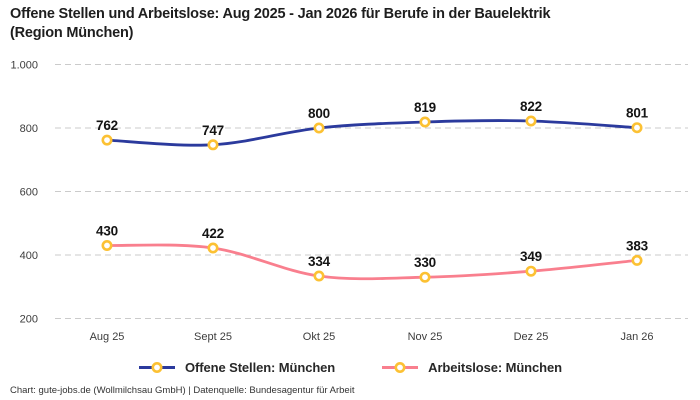 This screenshot has height=400, width=700. I want to click on y-tick-label: 600, so click(29, 193).